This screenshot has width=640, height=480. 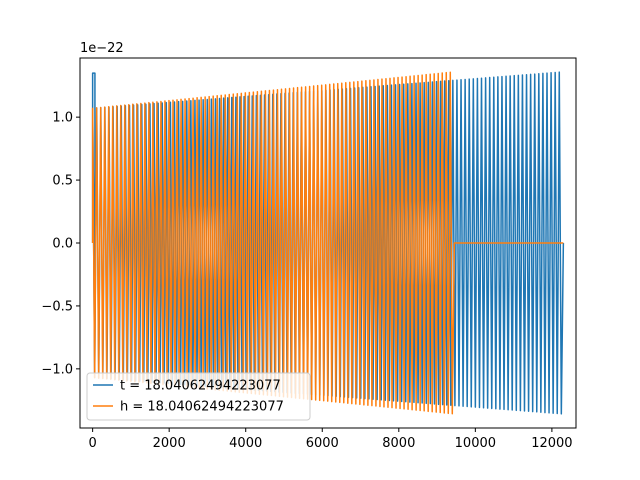 What do you see at coordinates (200, 386) in the screenshot?
I see `legend-label: t = 18.04062494223077` at bounding box center [200, 386].